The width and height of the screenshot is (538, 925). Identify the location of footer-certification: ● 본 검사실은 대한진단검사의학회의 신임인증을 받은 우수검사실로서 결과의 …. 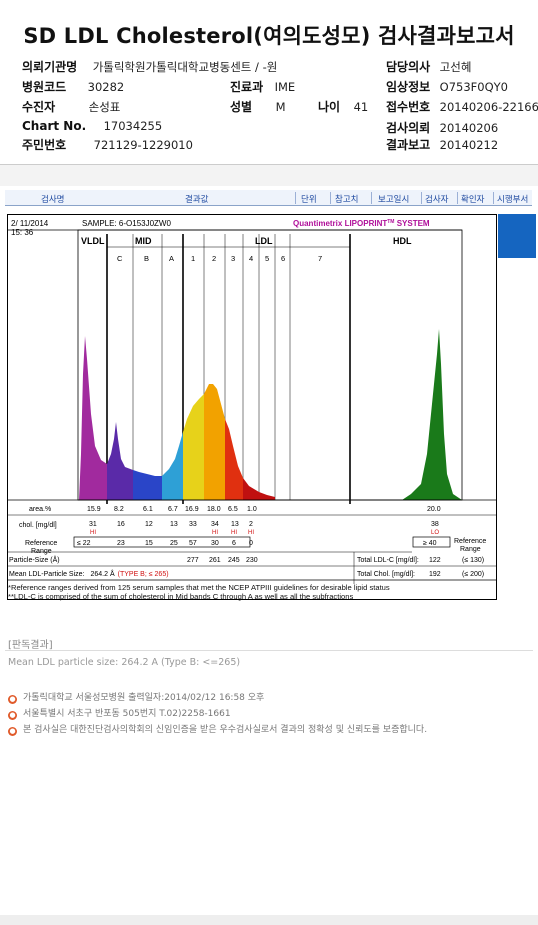
(217, 729).